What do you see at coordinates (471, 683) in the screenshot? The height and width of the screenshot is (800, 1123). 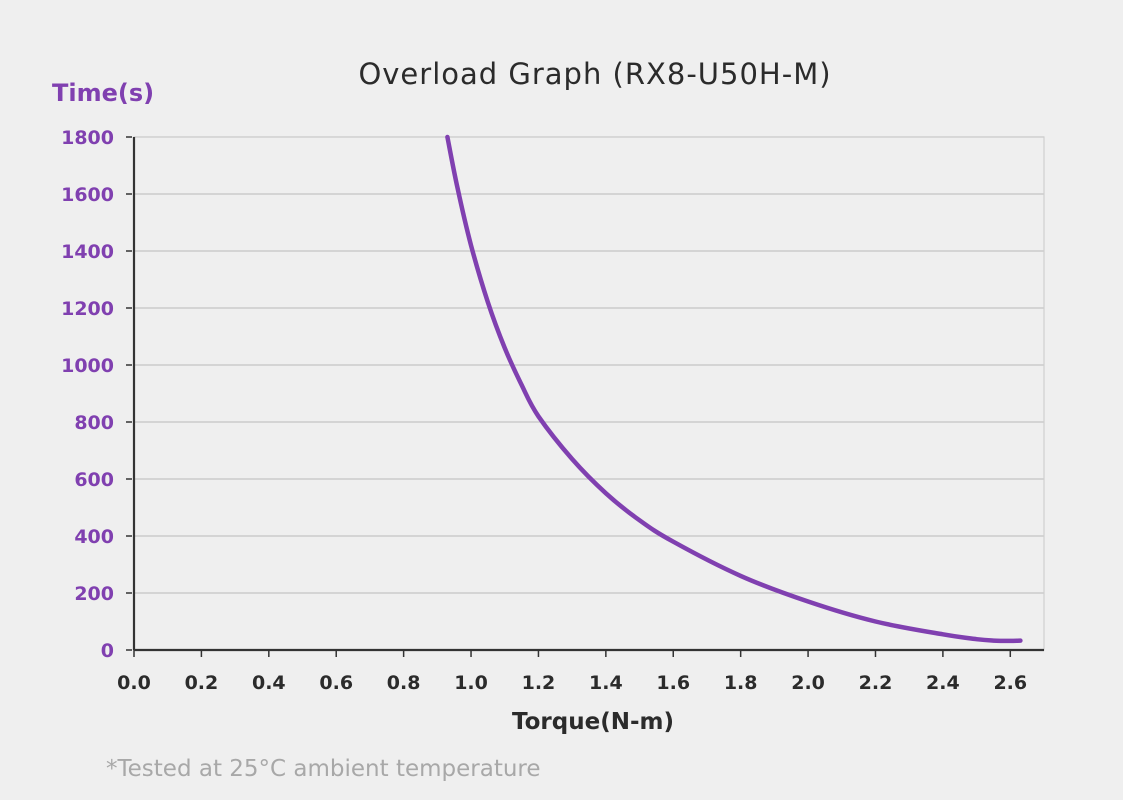 I see `x-tick-label-5: 1.0` at bounding box center [471, 683].